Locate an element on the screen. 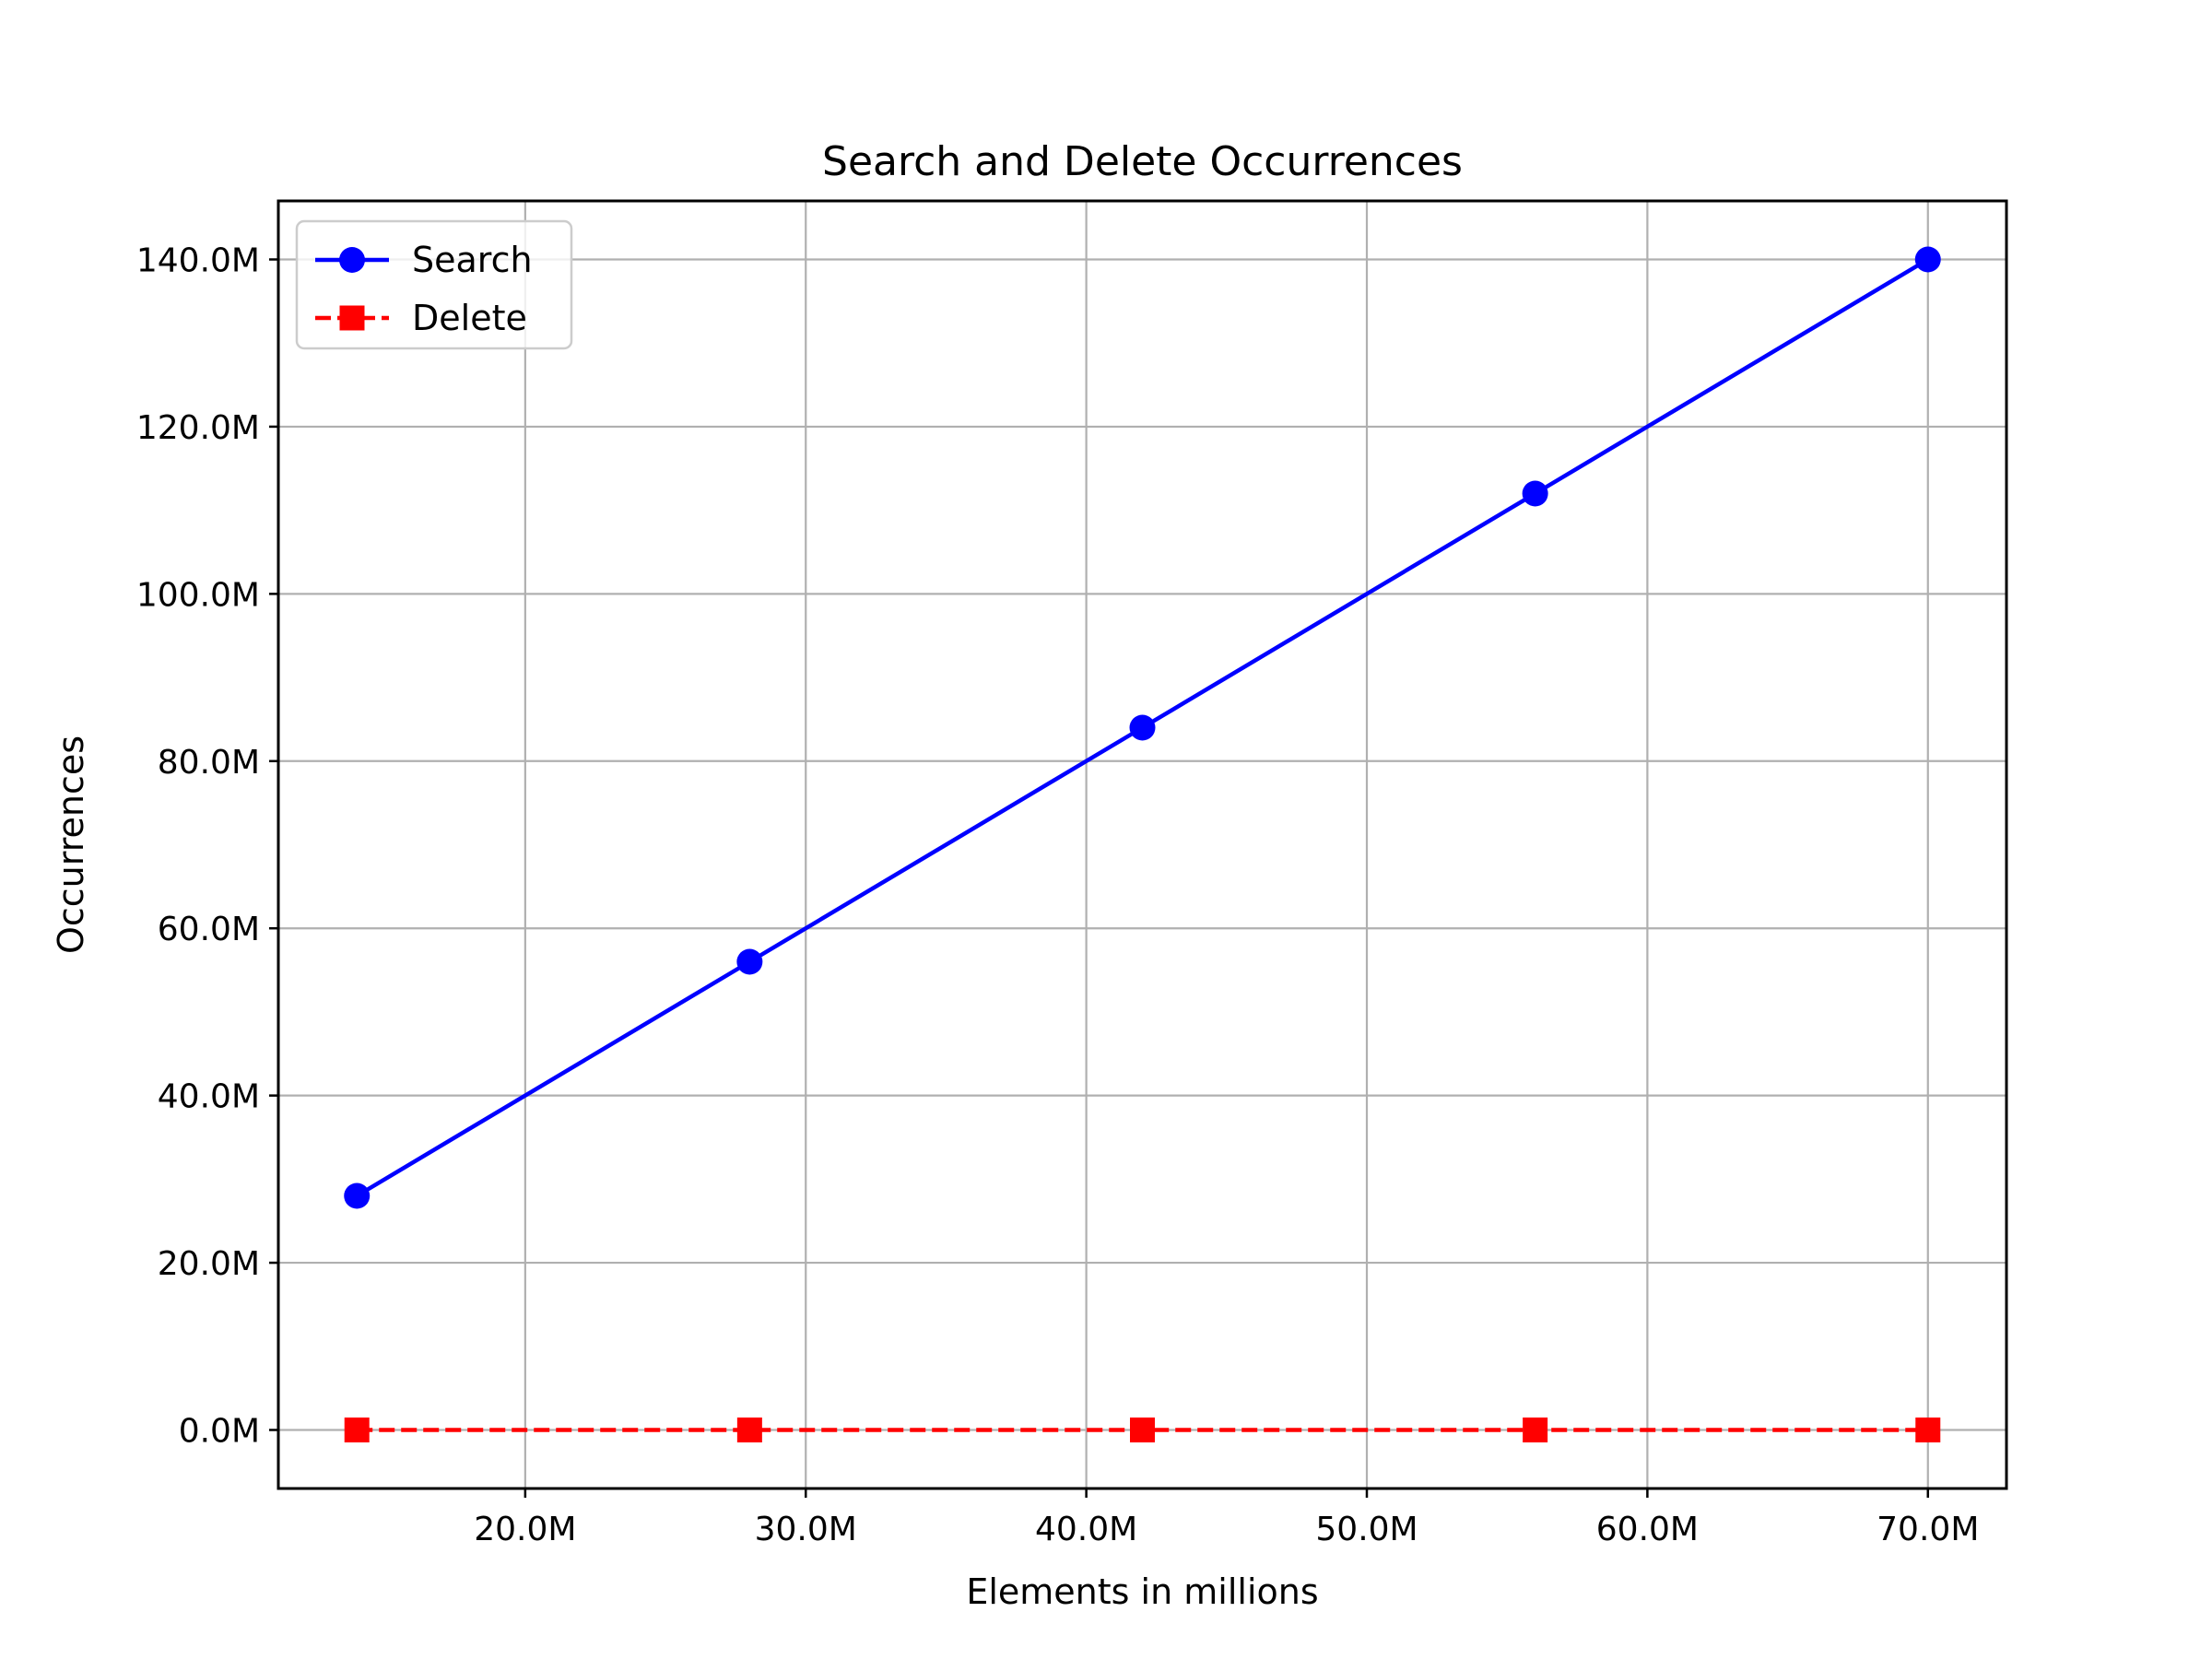 The image size is (2212, 1659). legend-item-search: Search is located at coordinates (424, 260).